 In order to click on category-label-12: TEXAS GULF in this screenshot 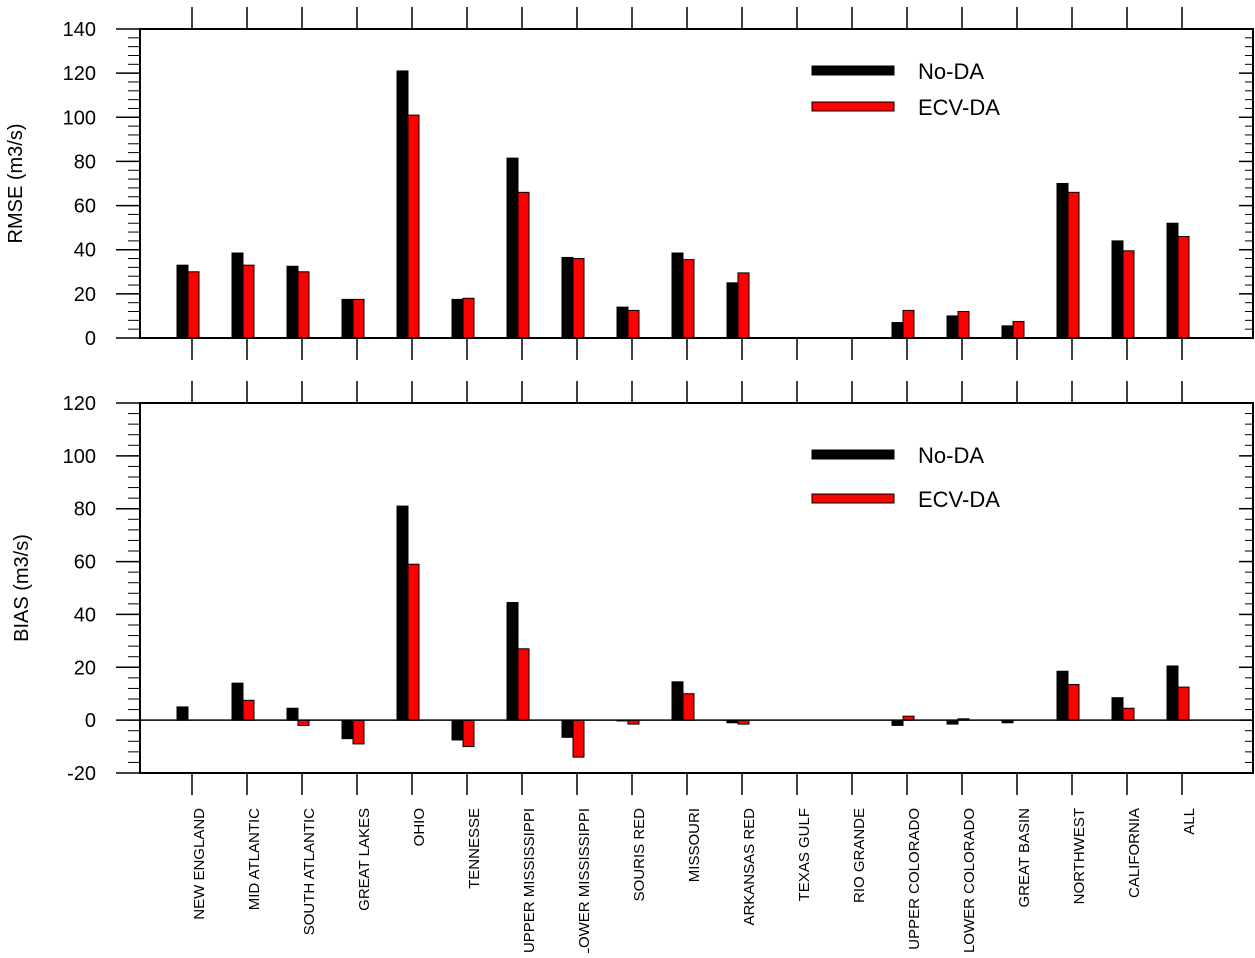, I will do `click(804, 854)`.